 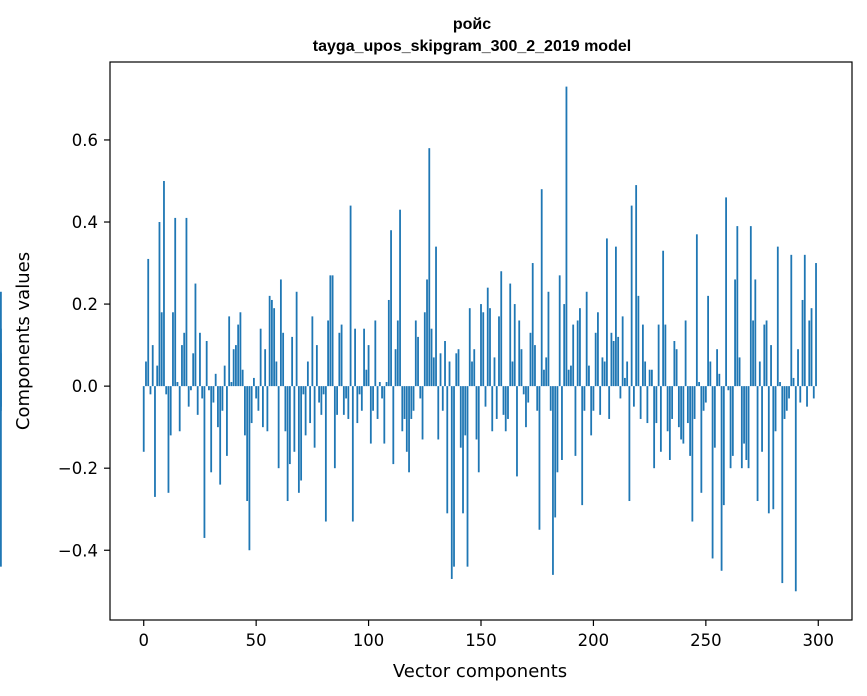 What do you see at coordinates (256, 640) in the screenshot?
I see `x-tick-label: 50` at bounding box center [256, 640].